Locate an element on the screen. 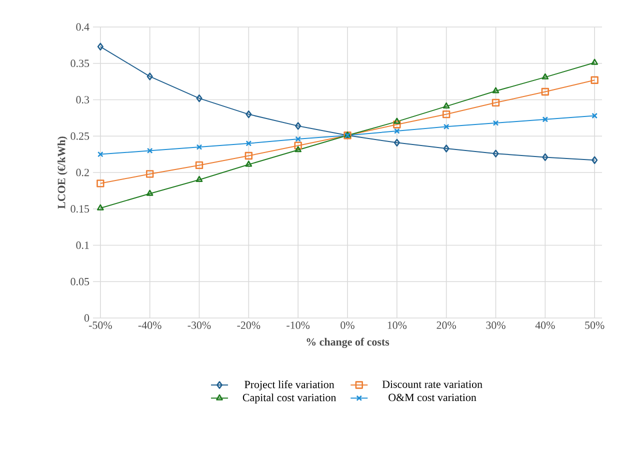 The image size is (629, 453). x-tick-label: -20% is located at coordinates (248, 325).